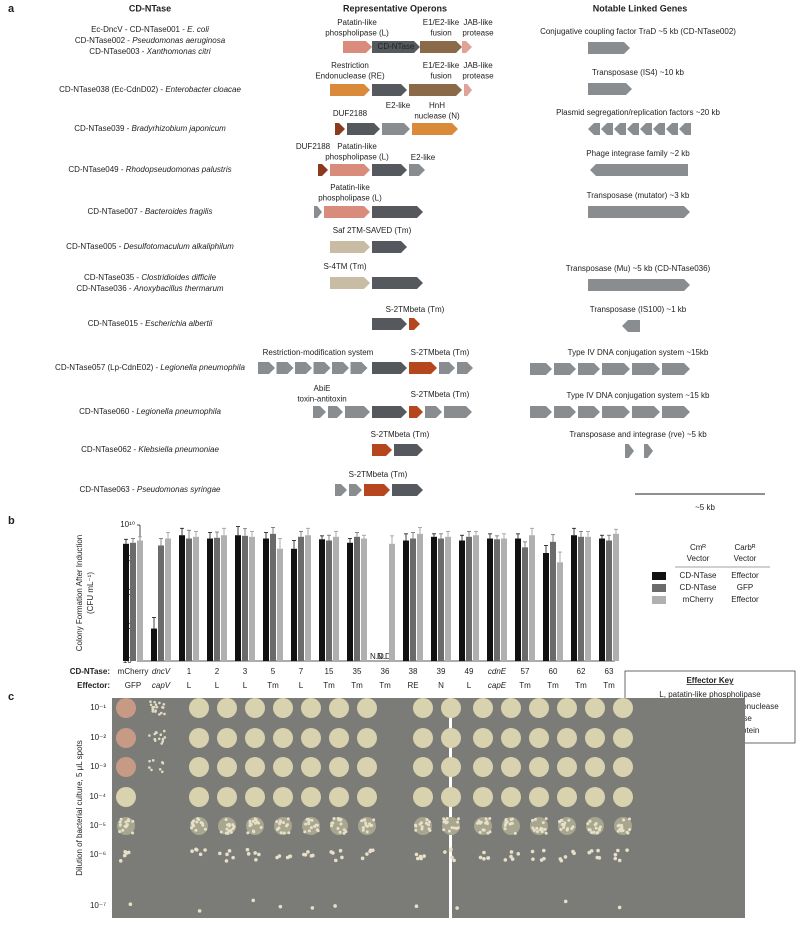 Image resolution: width=800 pixels, height=926 pixels. What do you see at coordinates (639, 395) in the screenshot?
I see `linked-gene-label: Type IV DNA conjugation system ~15 kb` at bounding box center [639, 395].